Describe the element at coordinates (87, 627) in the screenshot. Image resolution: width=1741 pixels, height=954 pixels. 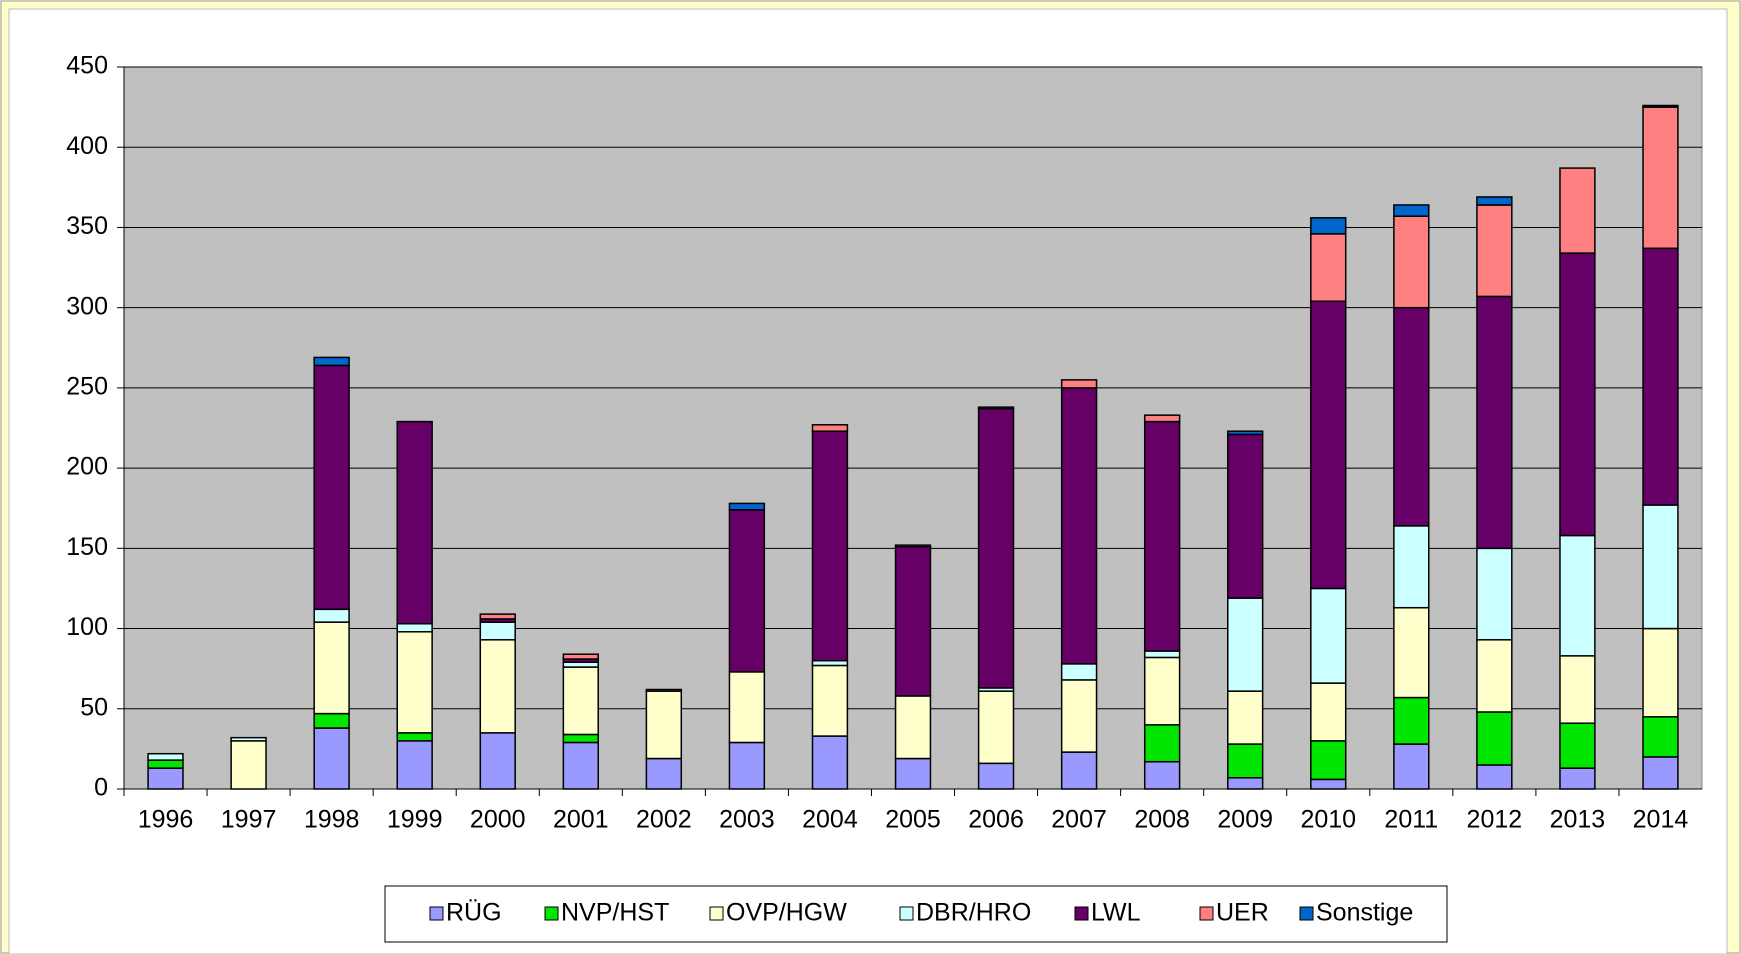
I see `y-tick-label: 100` at that location.